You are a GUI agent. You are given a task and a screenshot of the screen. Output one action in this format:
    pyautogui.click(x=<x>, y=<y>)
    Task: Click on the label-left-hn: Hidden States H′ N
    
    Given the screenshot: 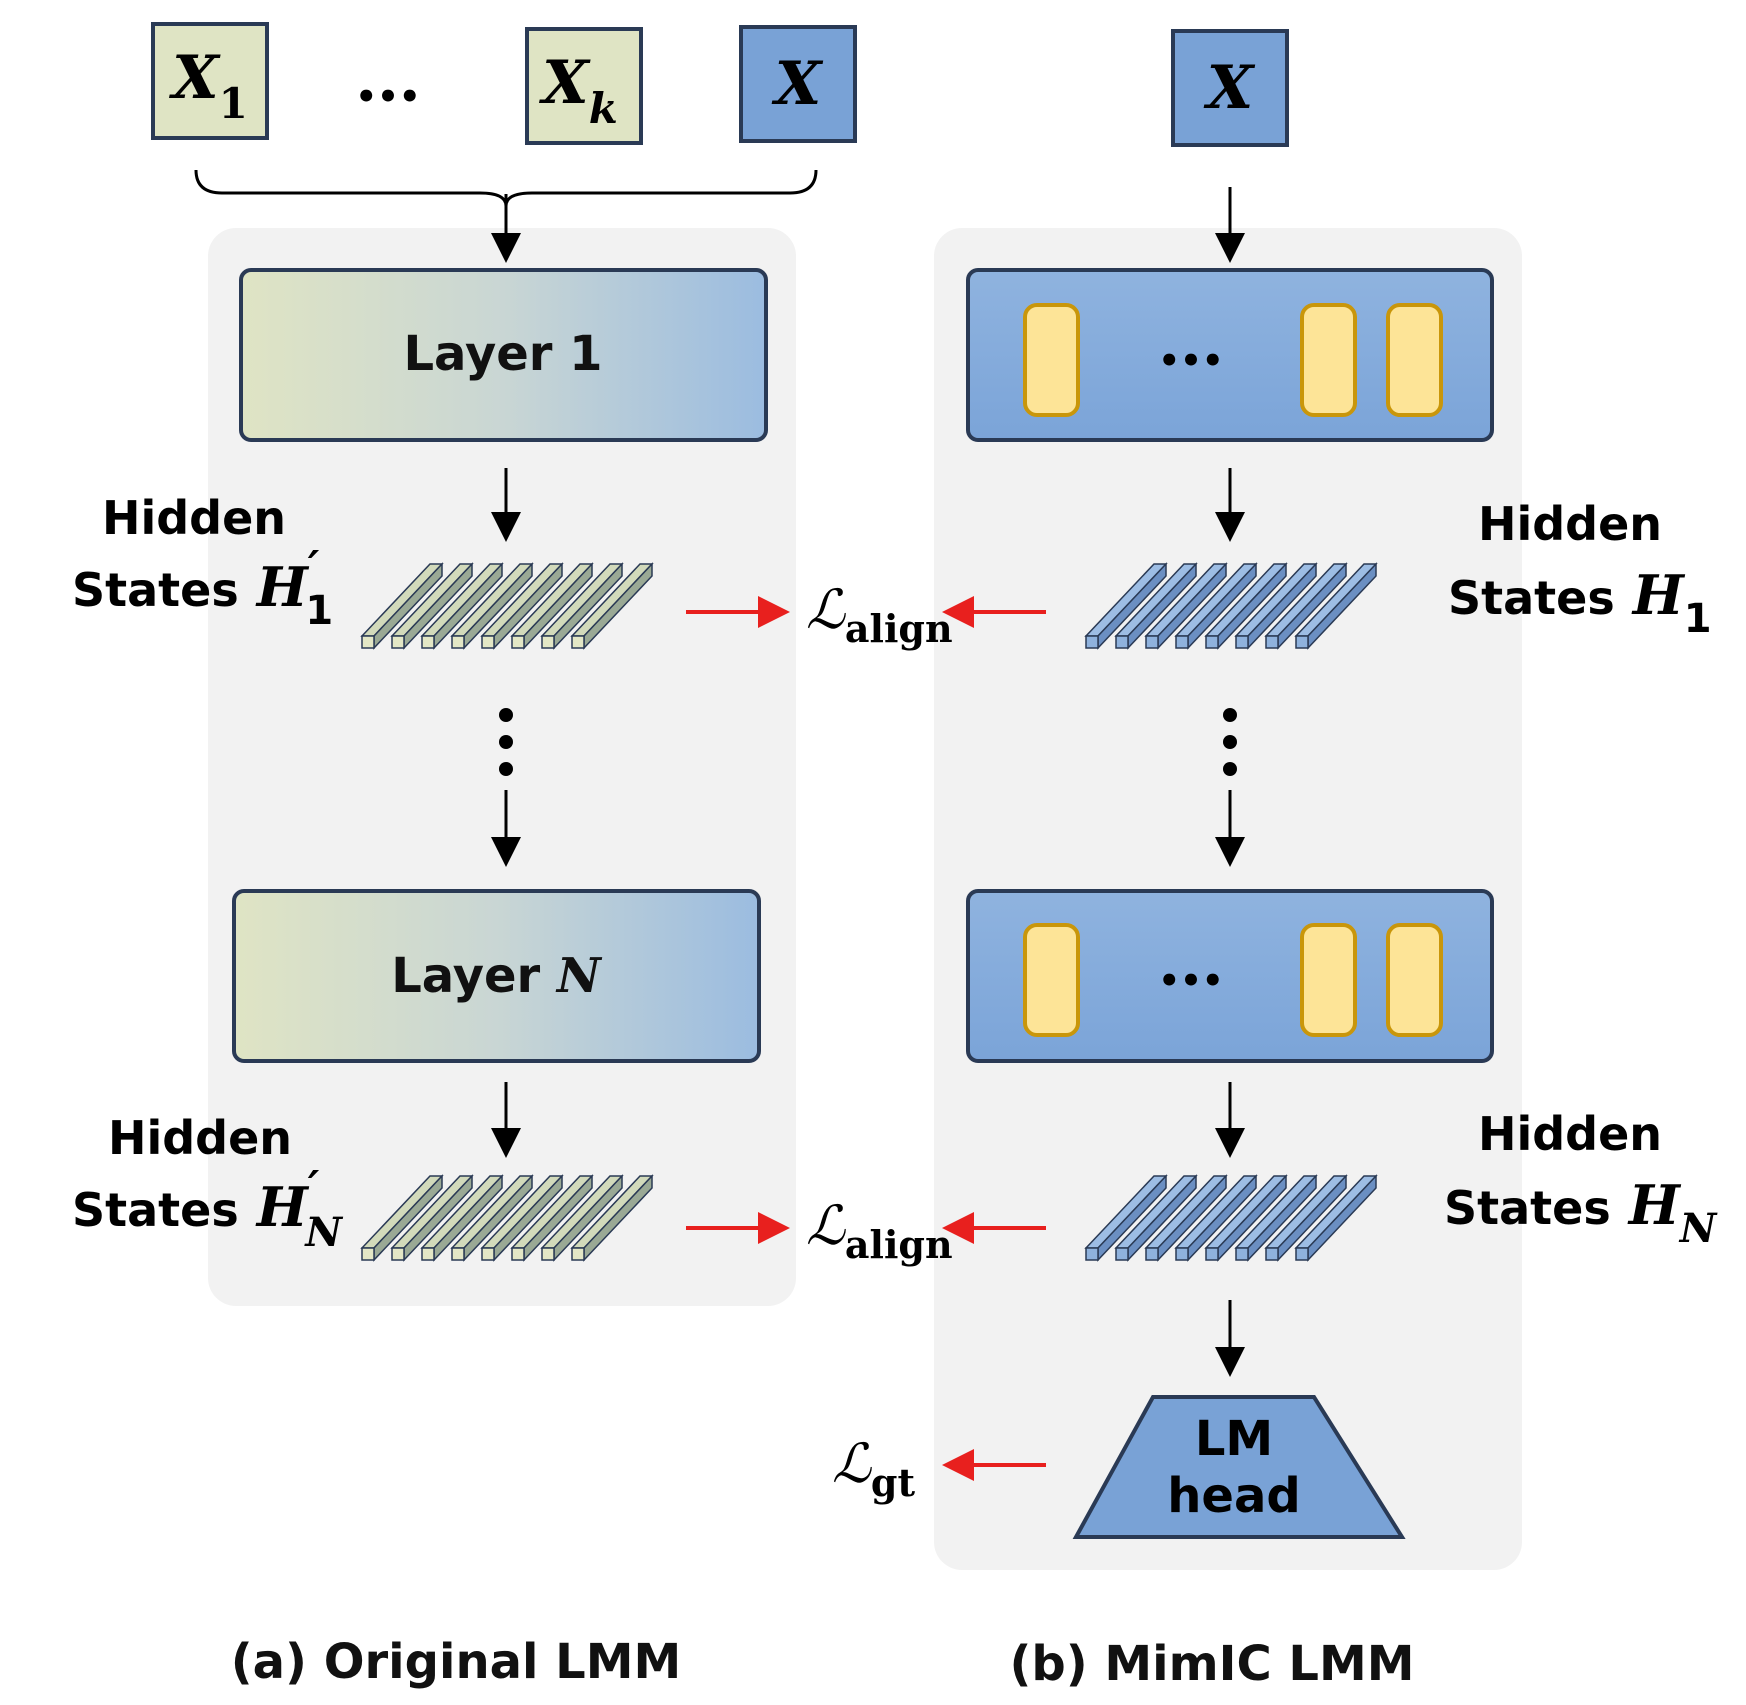 What is the action you would take?
    pyautogui.click(x=207, y=1183)
    